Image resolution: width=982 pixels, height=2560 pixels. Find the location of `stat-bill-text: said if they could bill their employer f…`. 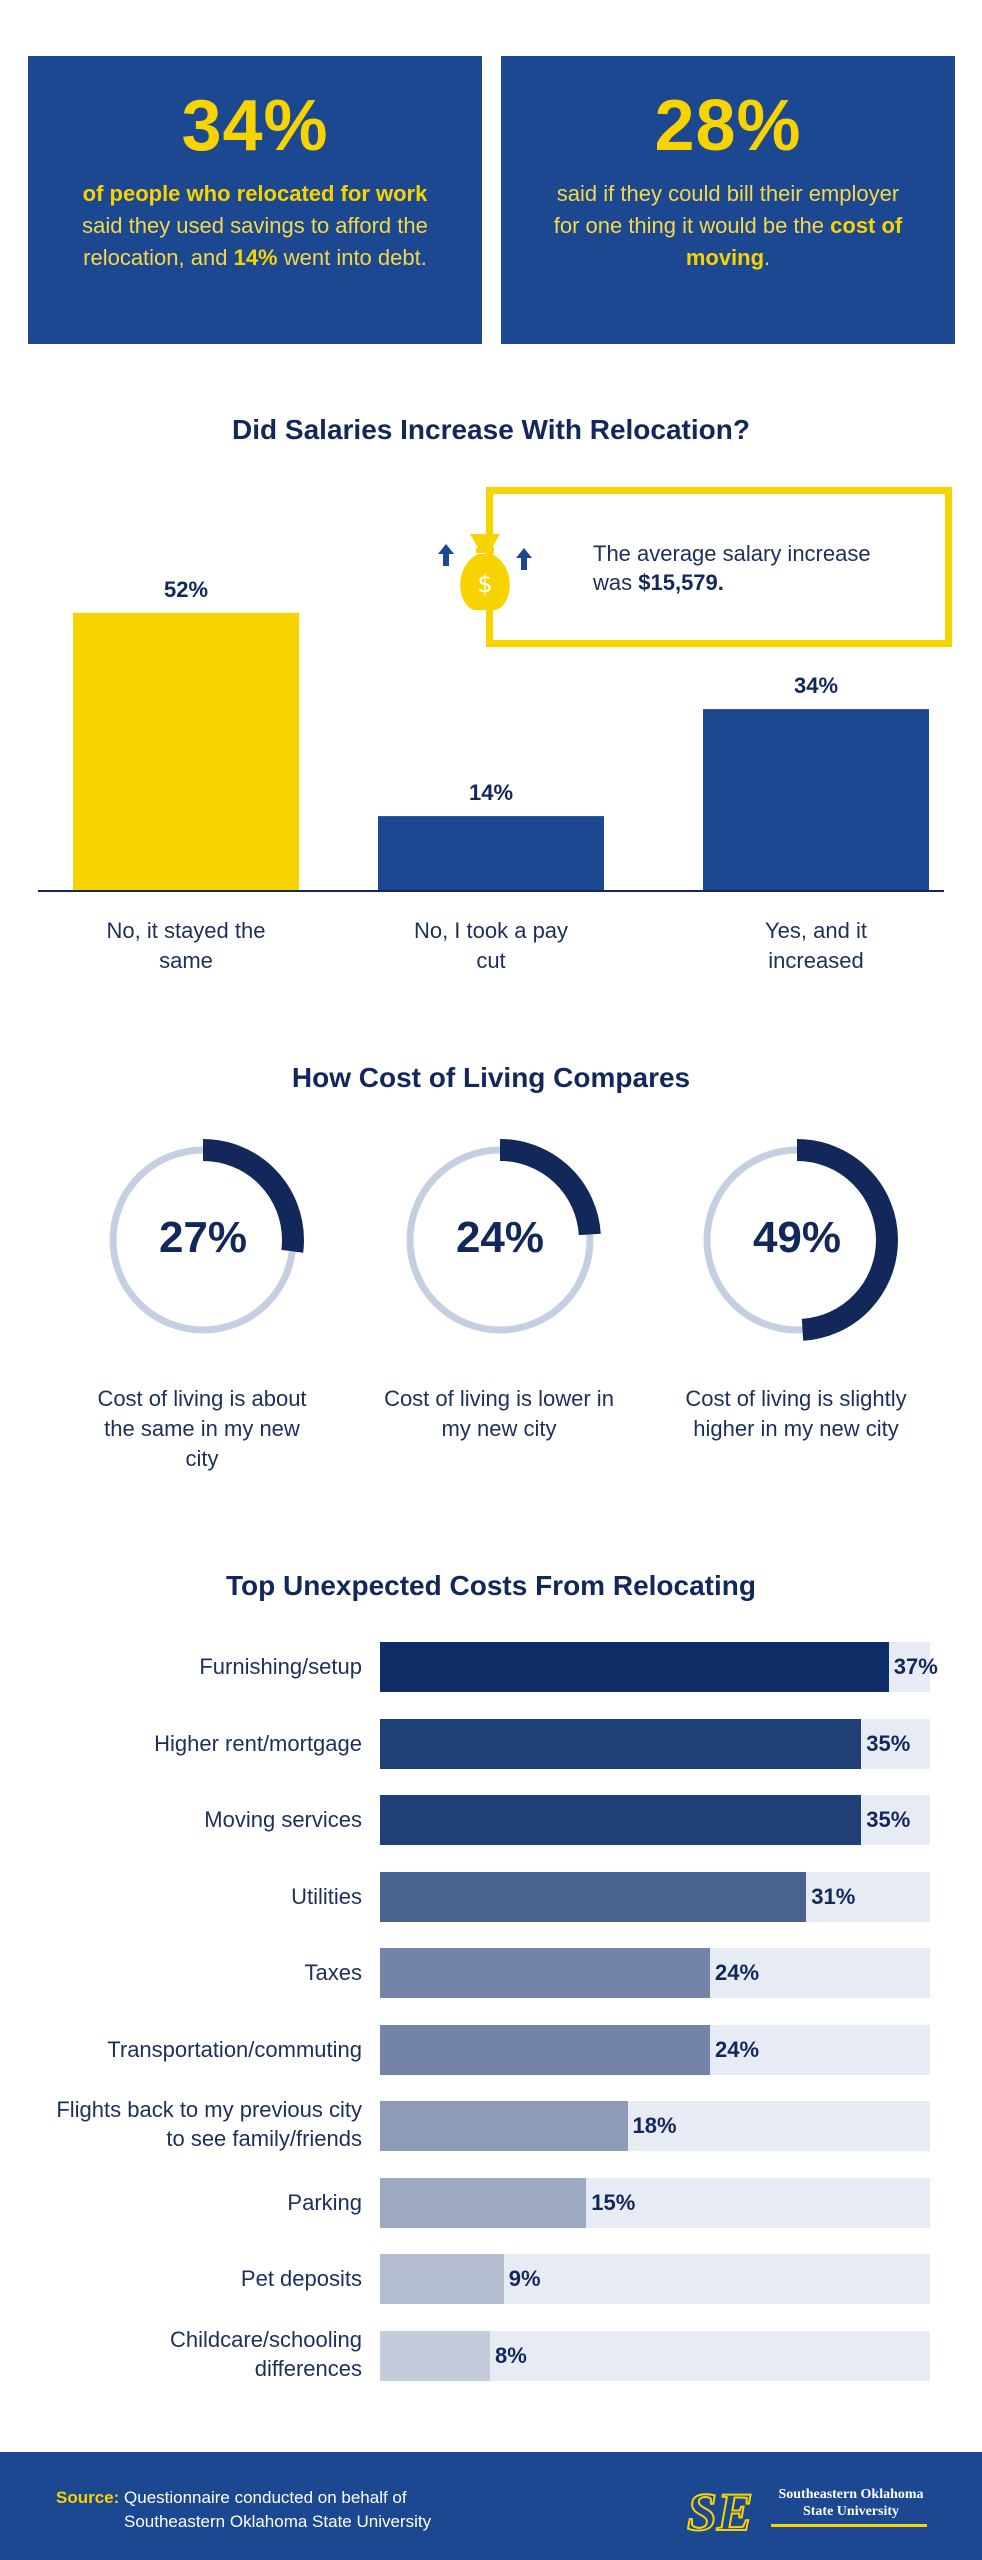

stat-bill-text: said if they could bill their employer f… is located at coordinates (728, 226).